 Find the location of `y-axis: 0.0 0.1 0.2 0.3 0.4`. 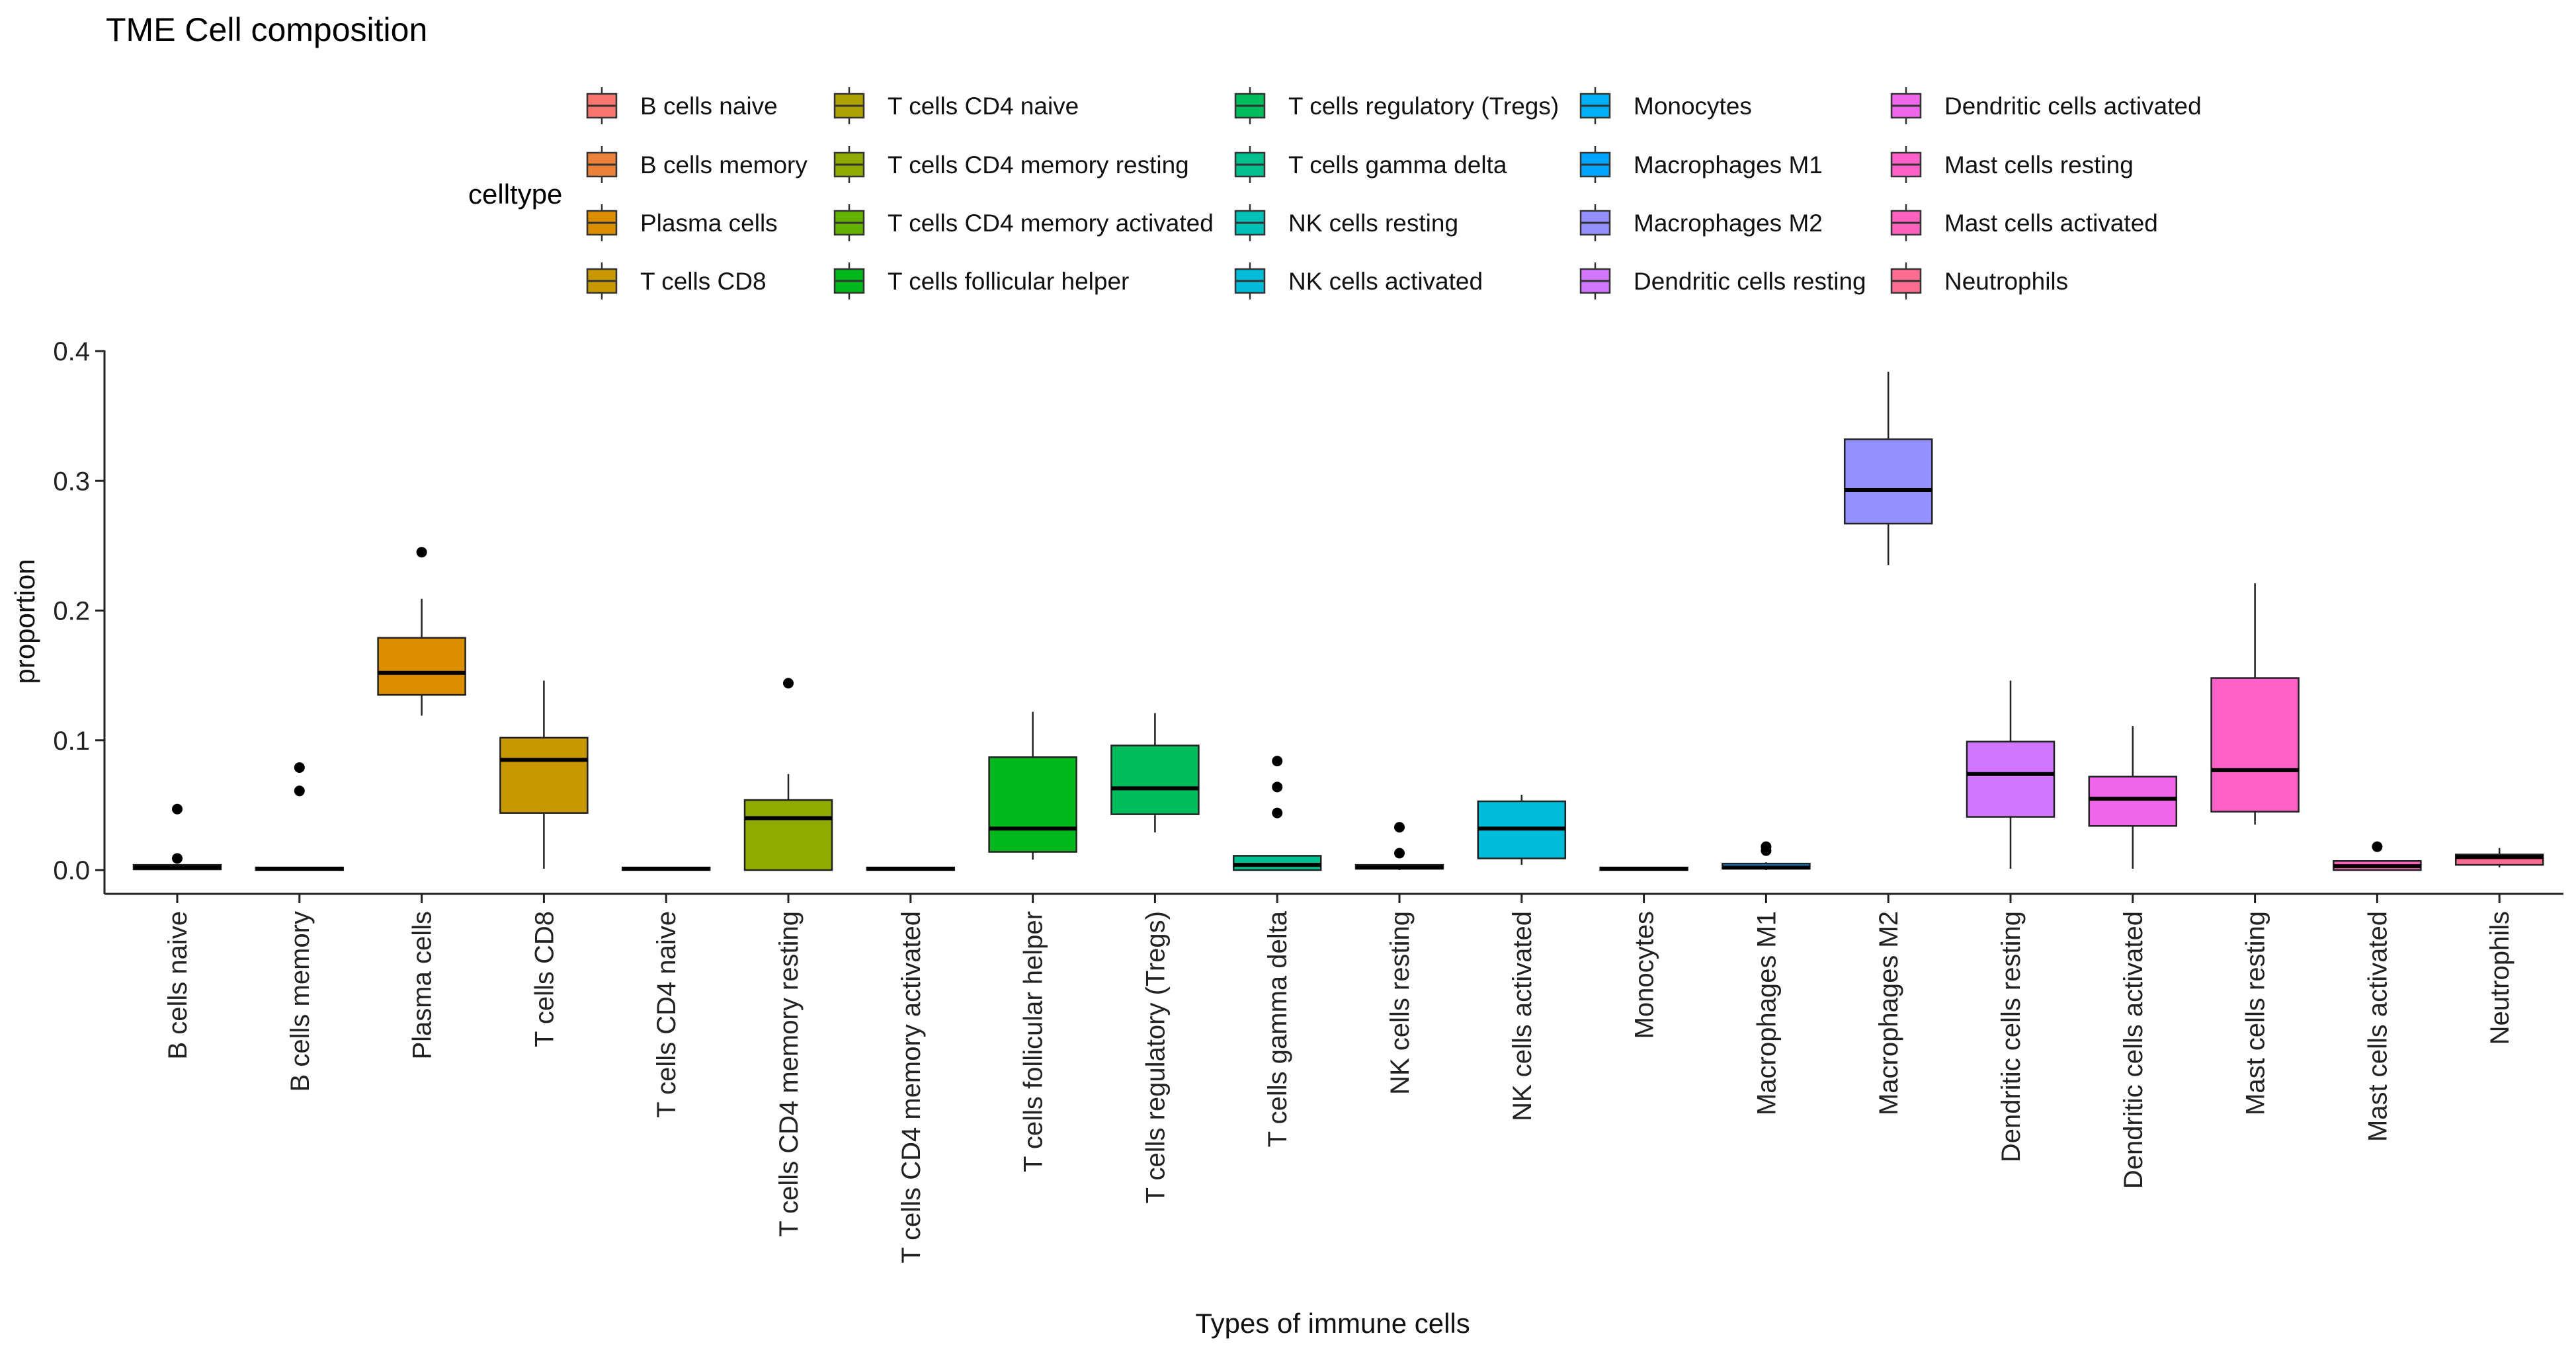

y-axis: 0.0 0.1 0.2 0.3 0.4 is located at coordinates (78, 611).